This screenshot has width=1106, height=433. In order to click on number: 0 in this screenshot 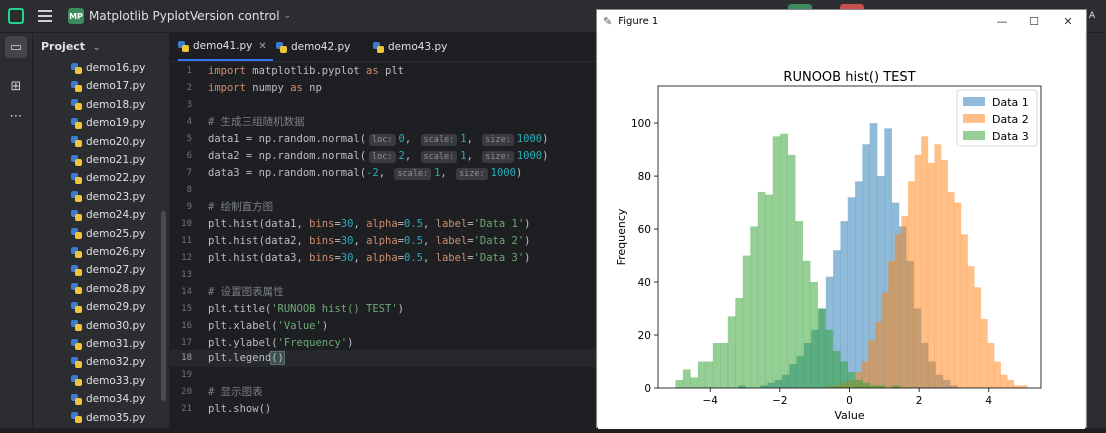, I will do `click(401, 139)`.